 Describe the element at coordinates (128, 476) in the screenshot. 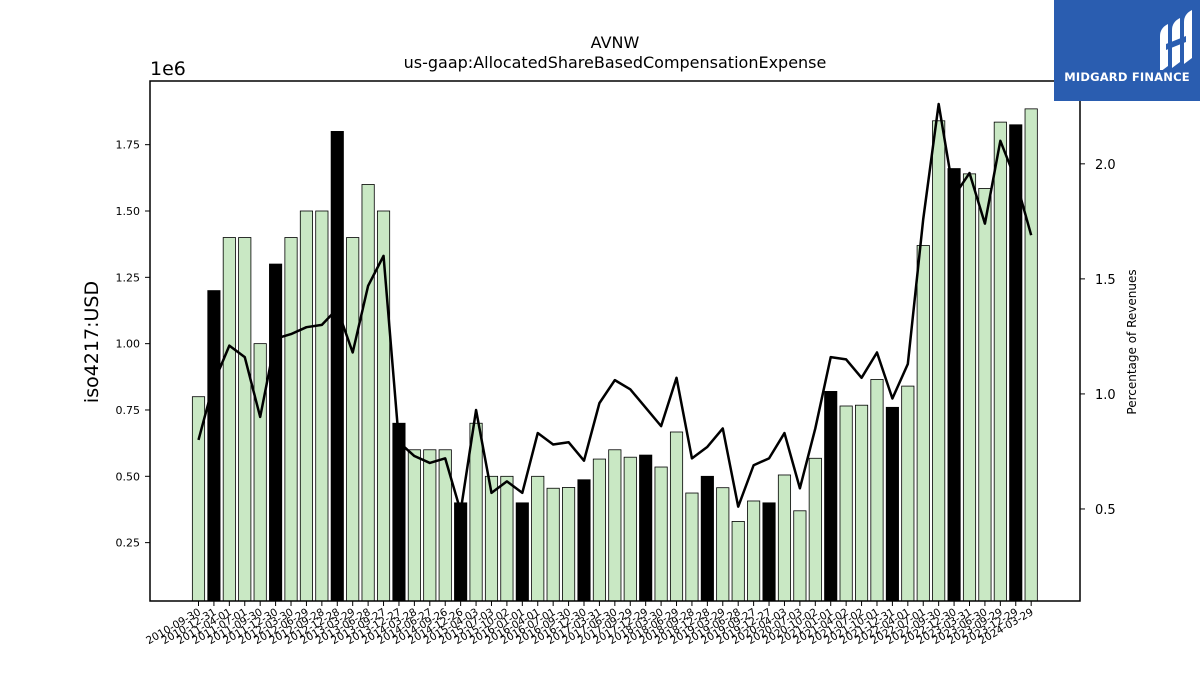

I see `y-tick-label: 0.50` at that location.